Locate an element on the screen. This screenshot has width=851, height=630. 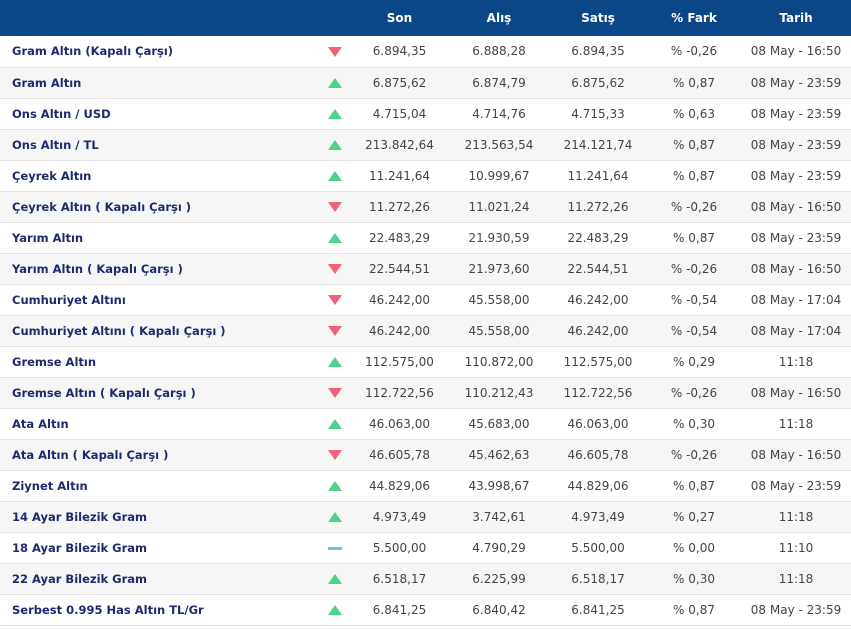
header-fark: % Fark is located at coordinates (694, 18).